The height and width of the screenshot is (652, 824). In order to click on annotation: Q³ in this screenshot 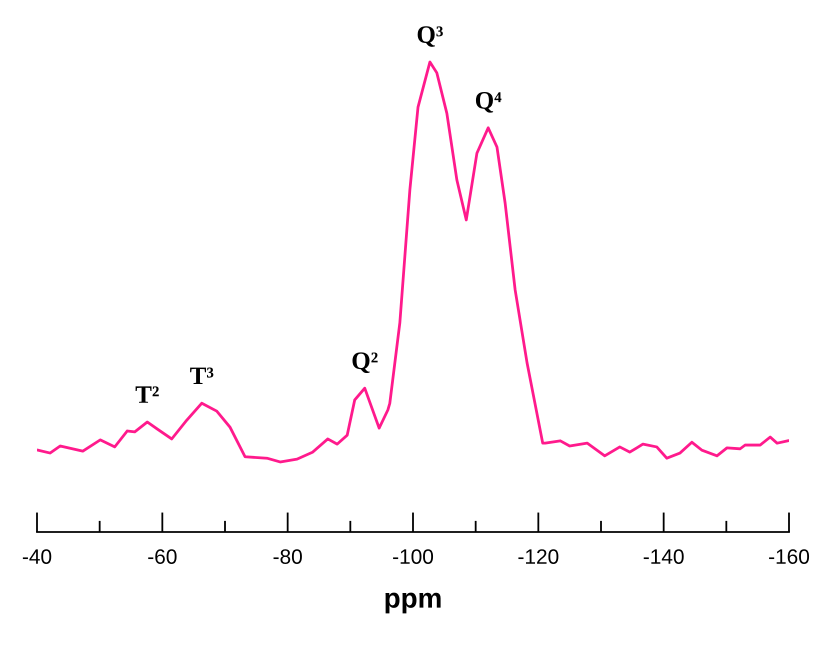, I will do `click(430, 36)`.